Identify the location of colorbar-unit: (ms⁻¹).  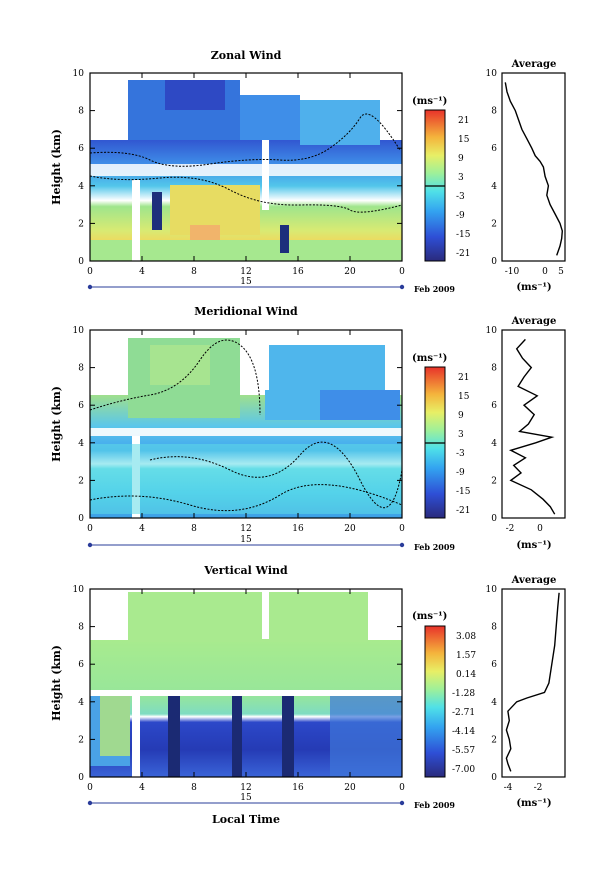
(429, 101).